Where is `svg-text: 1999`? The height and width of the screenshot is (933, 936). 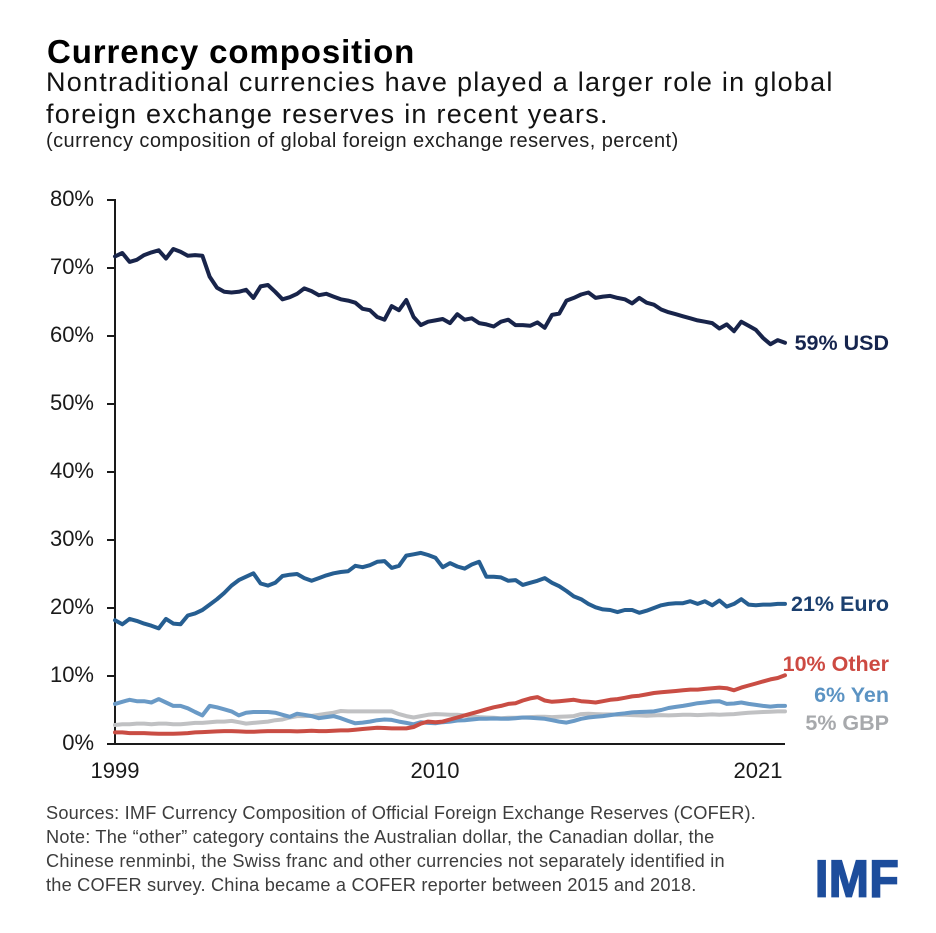 svg-text: 1999 is located at coordinates (115, 770).